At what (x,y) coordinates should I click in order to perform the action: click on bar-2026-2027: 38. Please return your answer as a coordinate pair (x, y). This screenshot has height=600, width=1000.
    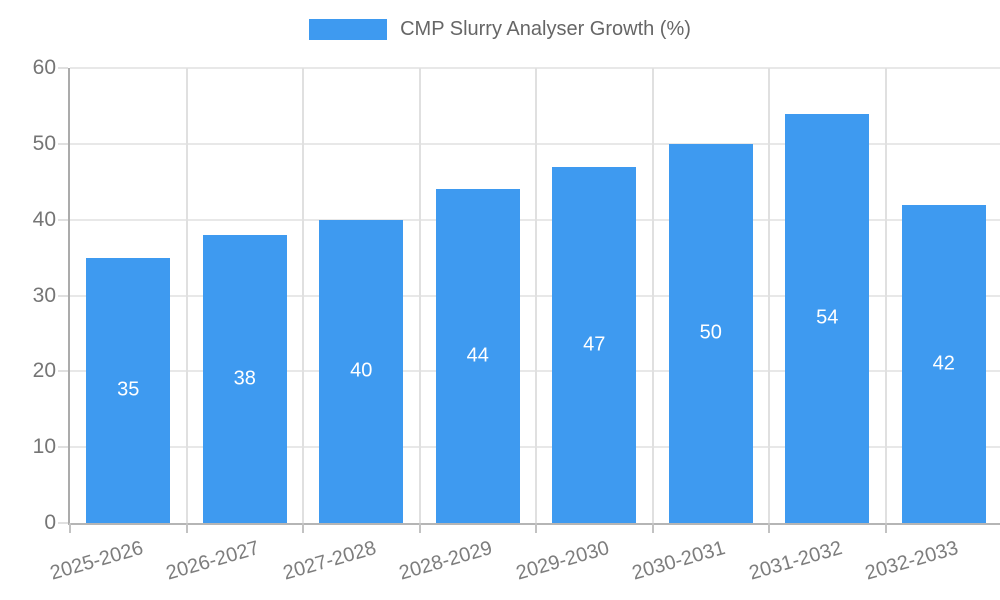
    Looking at the image, I should click on (244, 378).